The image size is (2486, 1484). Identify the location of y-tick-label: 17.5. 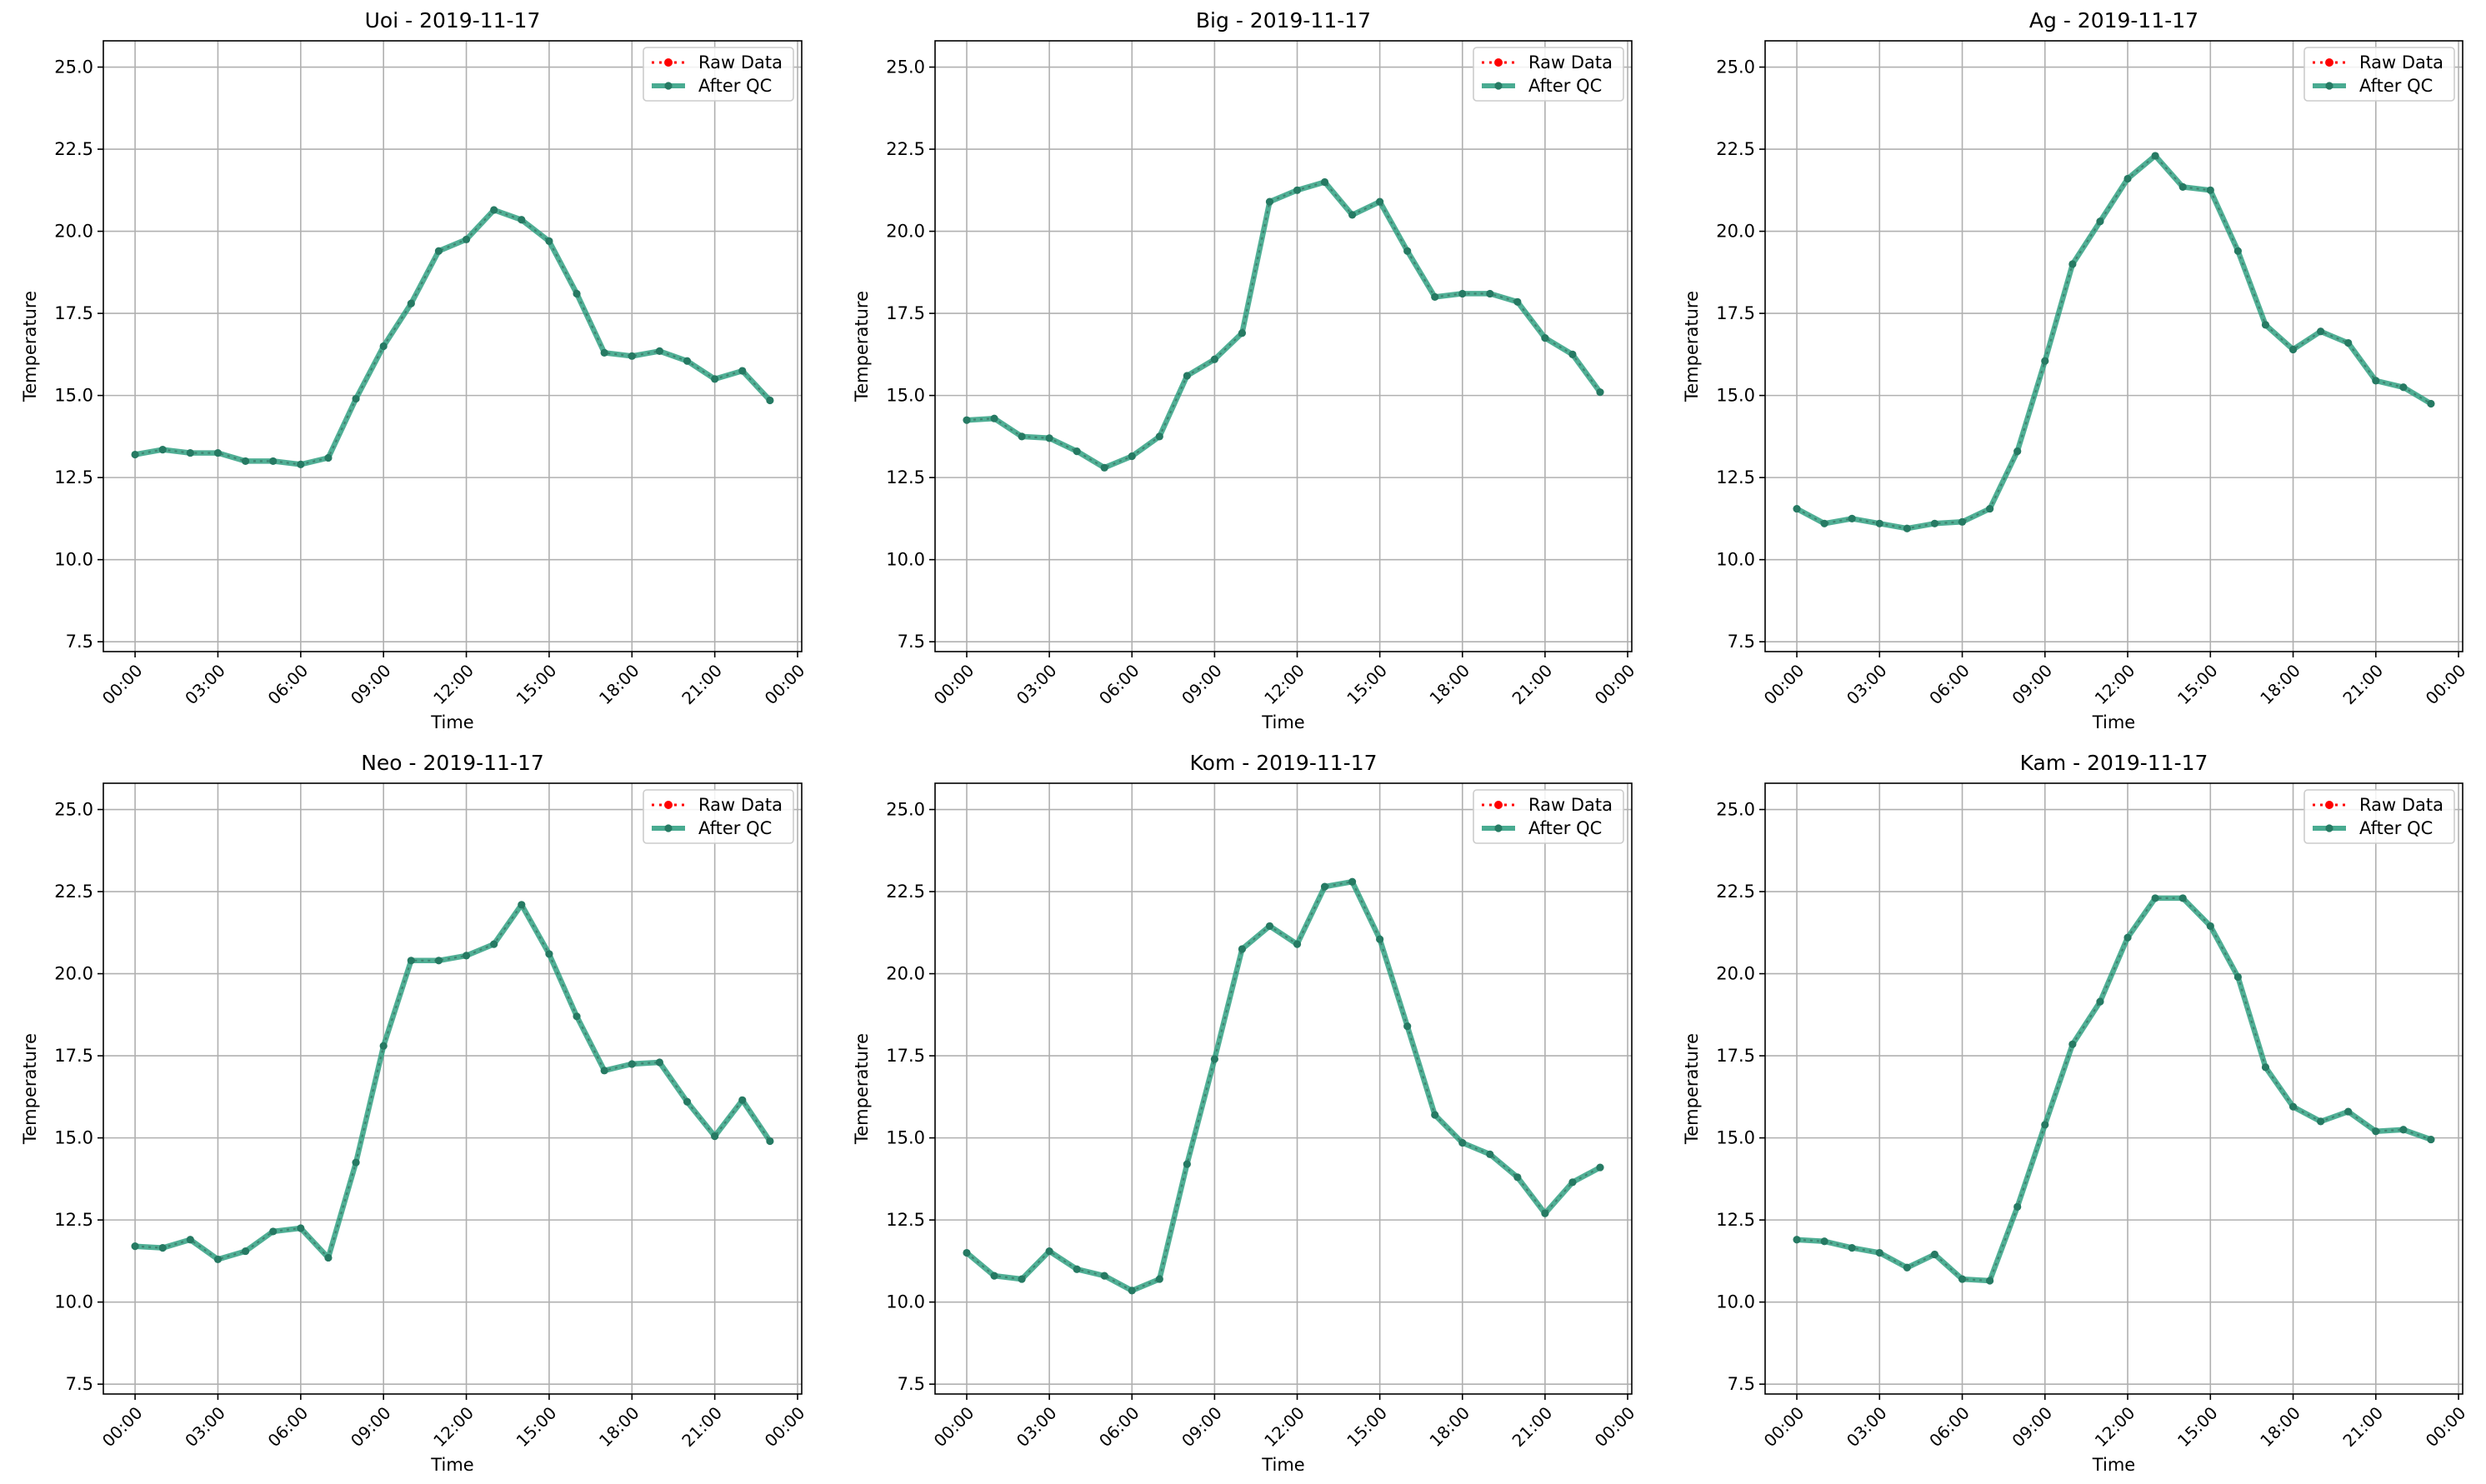
(905, 313).